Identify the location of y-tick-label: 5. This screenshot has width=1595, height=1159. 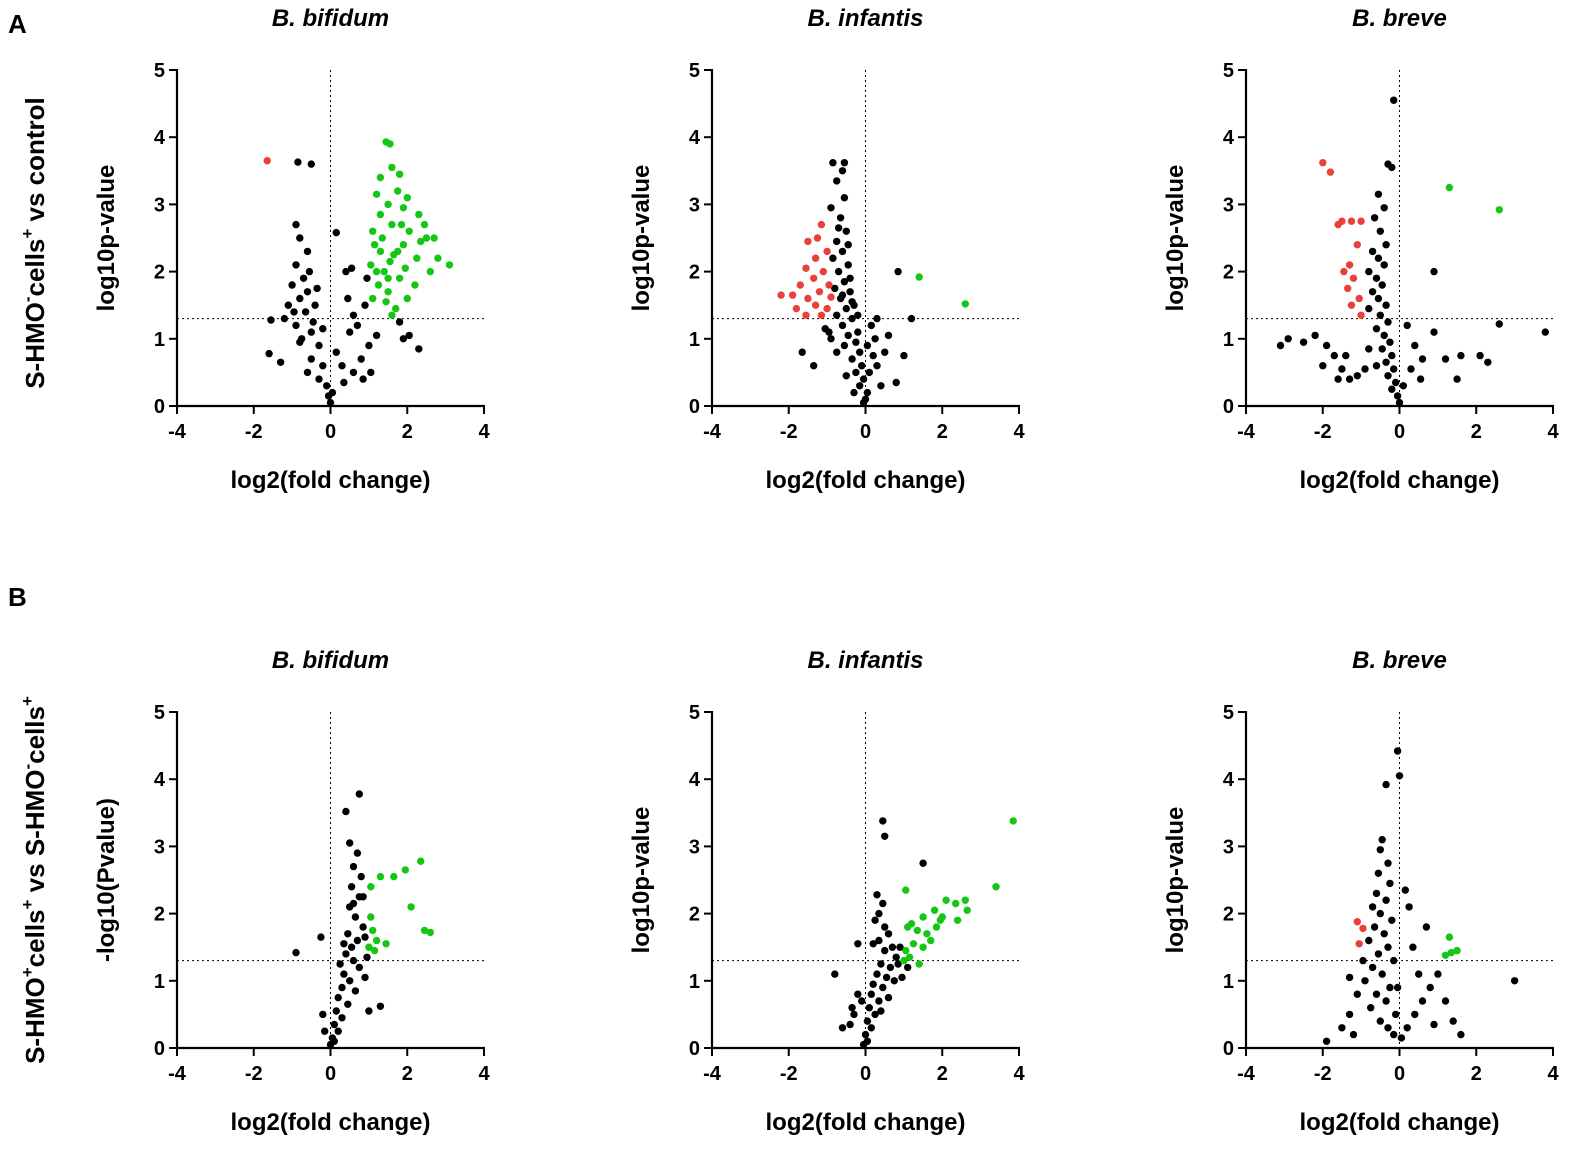
(159, 71).